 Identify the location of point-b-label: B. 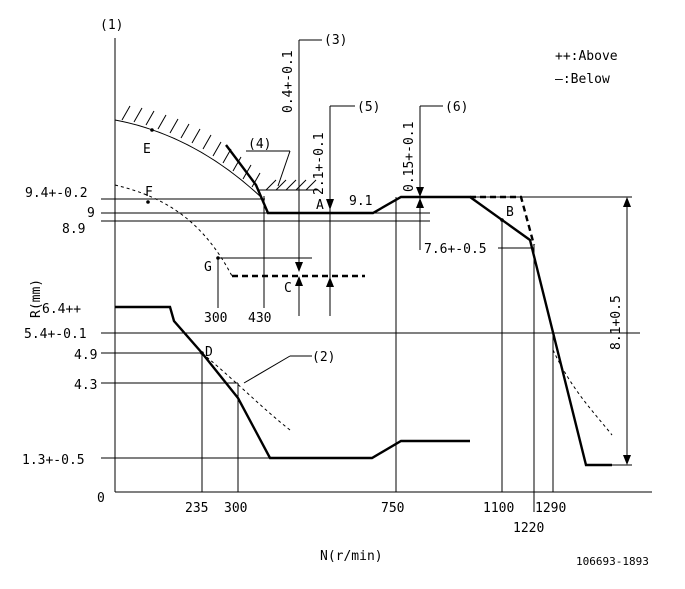
(510, 212).